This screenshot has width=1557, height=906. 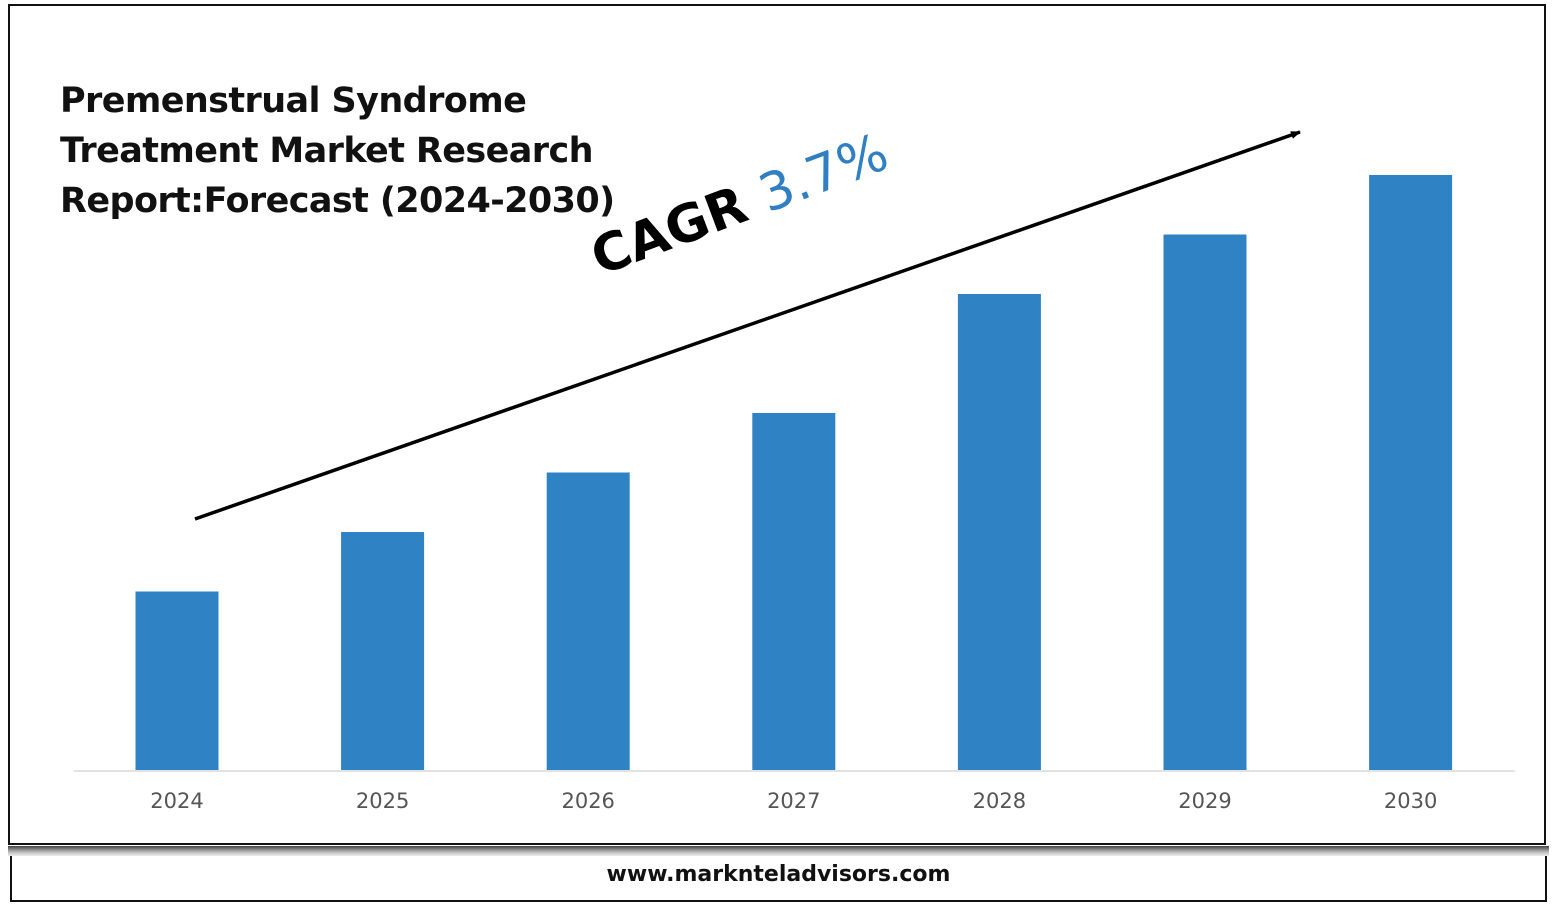 I want to click on x-tick-label: 2025, so click(x=382, y=801).